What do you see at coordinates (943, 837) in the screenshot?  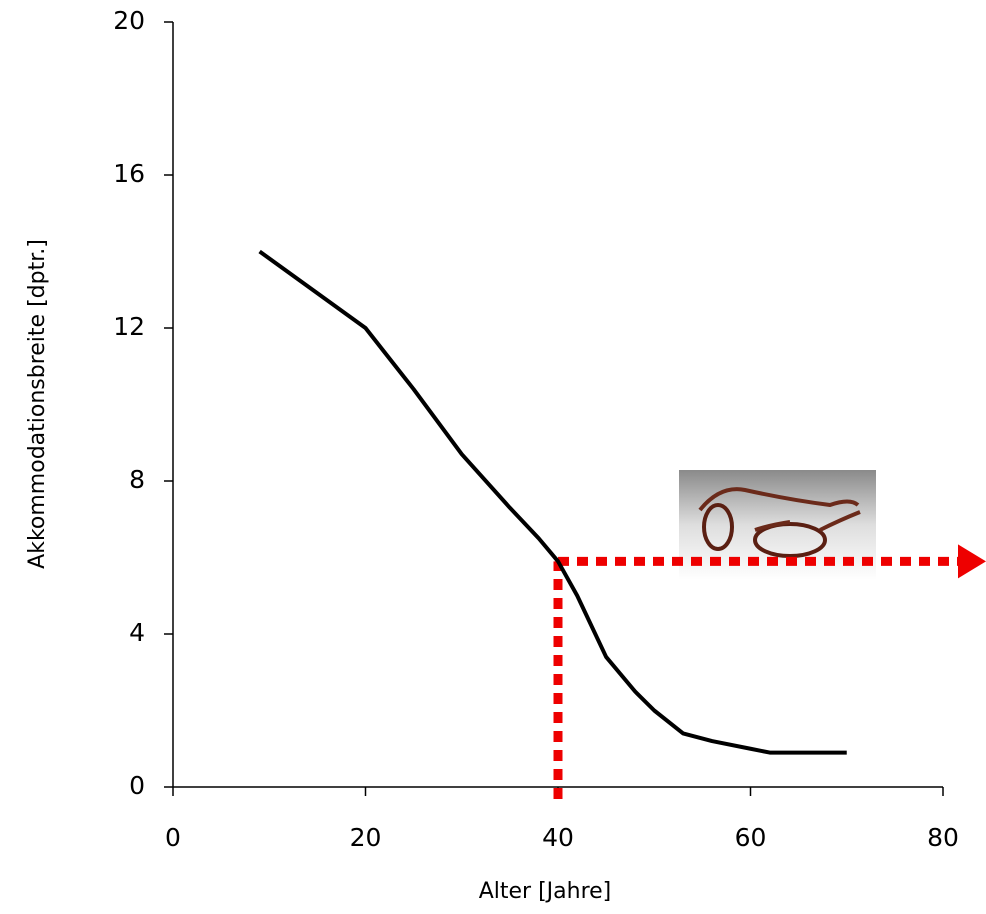 I see `x-tick-label: 80` at bounding box center [943, 837].